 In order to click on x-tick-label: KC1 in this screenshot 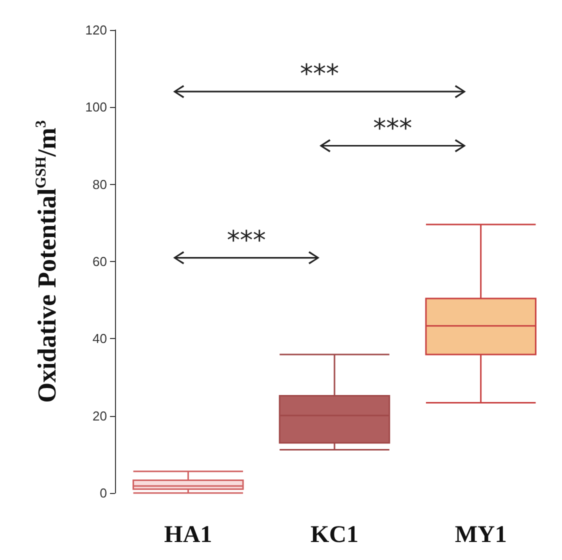, I will do `click(334, 535)`.